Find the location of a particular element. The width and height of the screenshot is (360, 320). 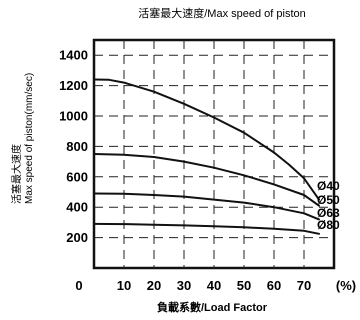

x-tick-label: 60 is located at coordinates (274, 285).